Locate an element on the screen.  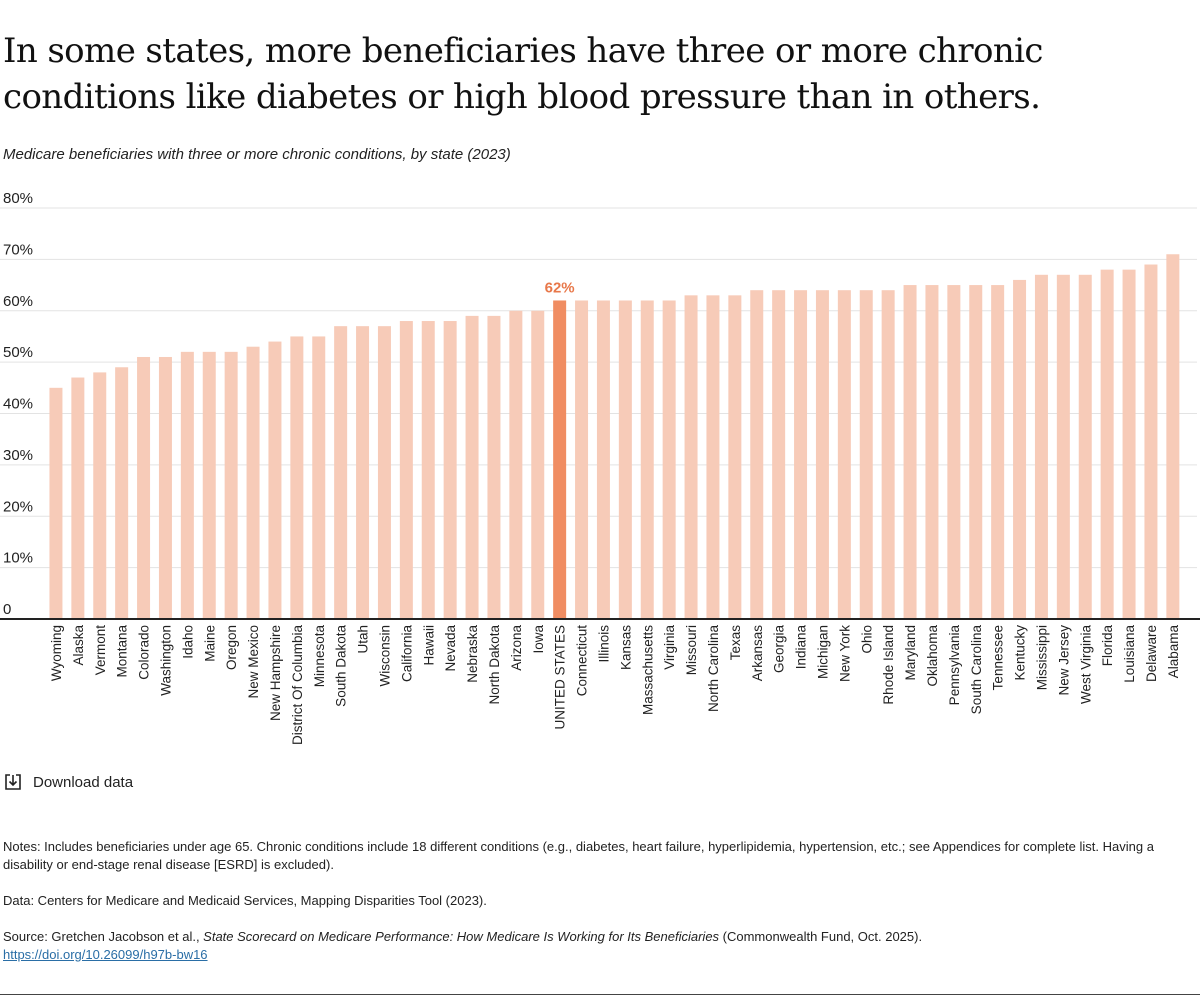
download-label: Download data is located at coordinates (83, 782).